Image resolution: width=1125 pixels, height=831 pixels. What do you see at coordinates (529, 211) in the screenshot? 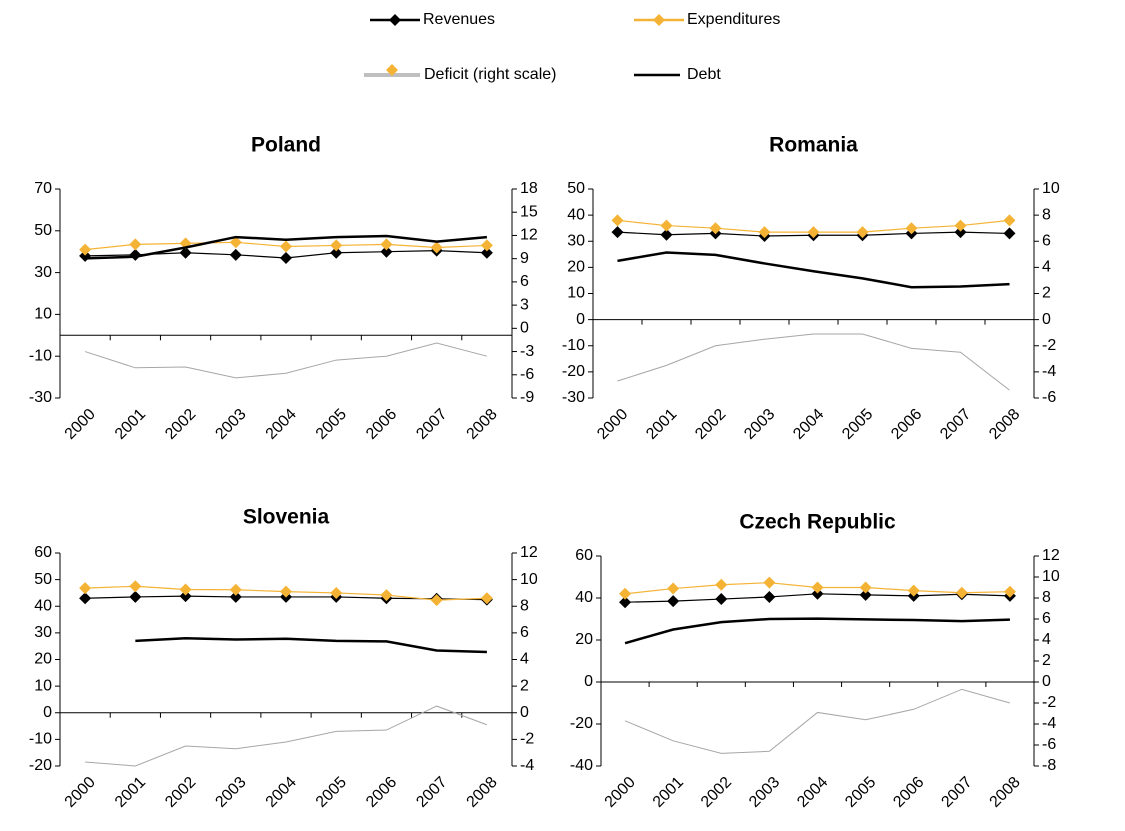
I see `y2-tick-label: 15` at bounding box center [529, 211].